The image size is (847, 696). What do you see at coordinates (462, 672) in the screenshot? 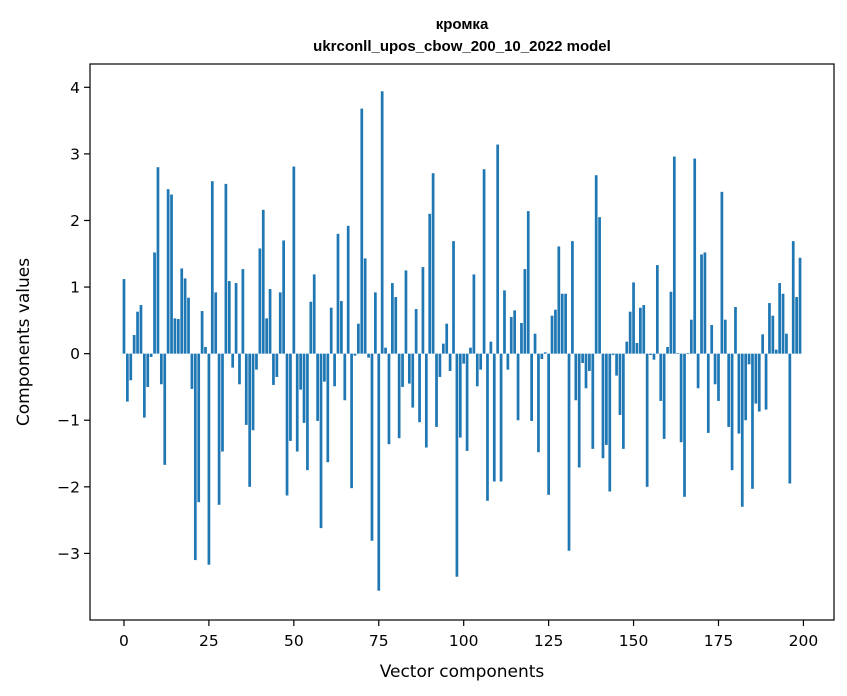
I see `x-axis-label: Vector components` at bounding box center [462, 672].